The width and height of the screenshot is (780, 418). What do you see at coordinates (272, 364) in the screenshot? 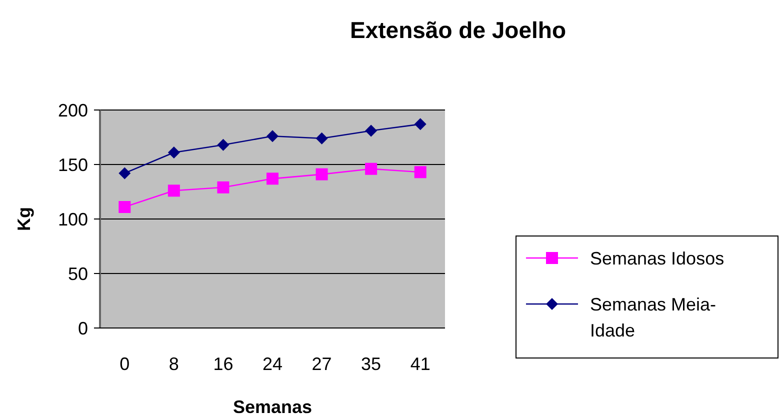
I see `x-tick-label: 24` at bounding box center [272, 364].